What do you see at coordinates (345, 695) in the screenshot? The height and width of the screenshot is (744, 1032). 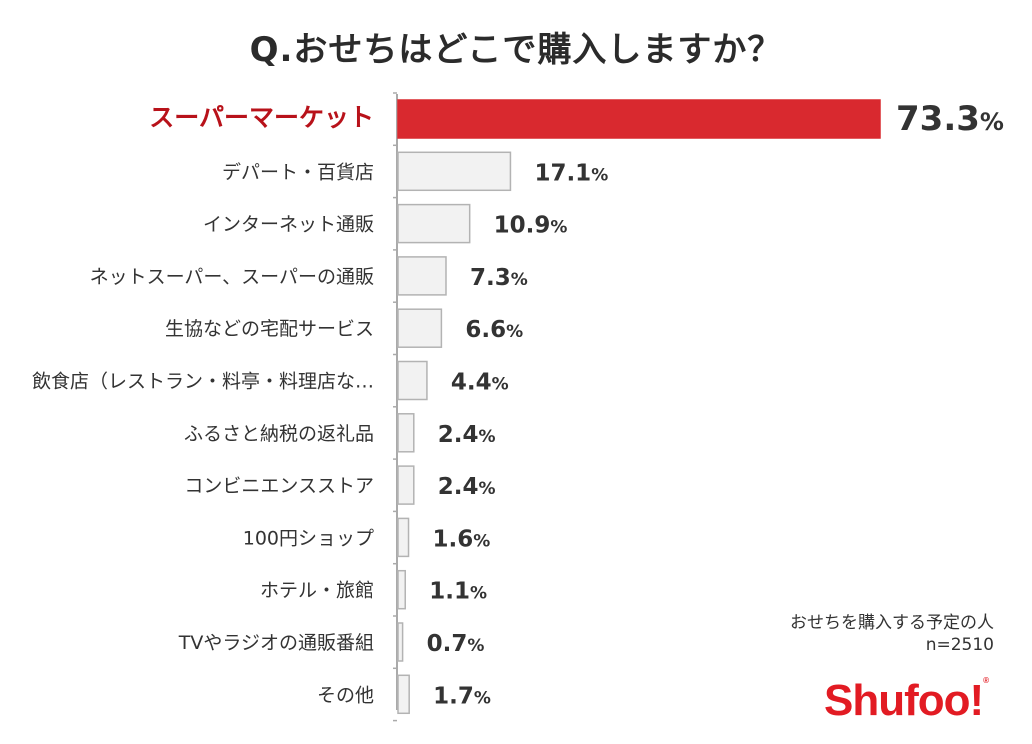 I see `category-label: その他` at bounding box center [345, 695].